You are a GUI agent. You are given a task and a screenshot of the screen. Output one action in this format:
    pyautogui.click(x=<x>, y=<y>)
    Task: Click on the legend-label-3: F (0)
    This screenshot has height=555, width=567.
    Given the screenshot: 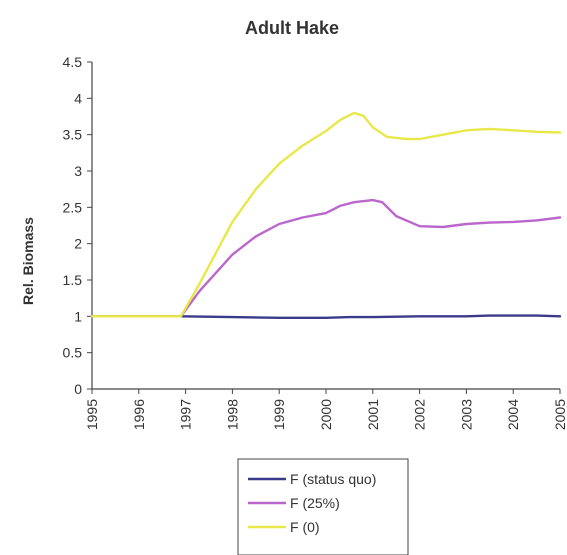 What is the action you would take?
    pyautogui.click(x=305, y=527)
    